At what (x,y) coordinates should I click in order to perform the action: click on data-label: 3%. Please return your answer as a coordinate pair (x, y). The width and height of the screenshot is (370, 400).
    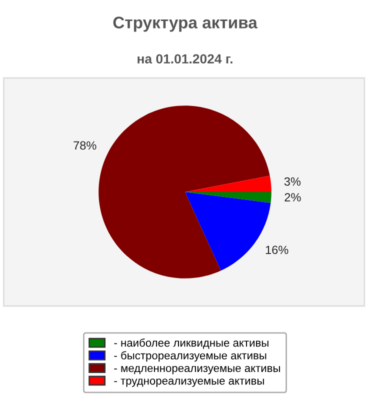
    Looking at the image, I should click on (292, 181).